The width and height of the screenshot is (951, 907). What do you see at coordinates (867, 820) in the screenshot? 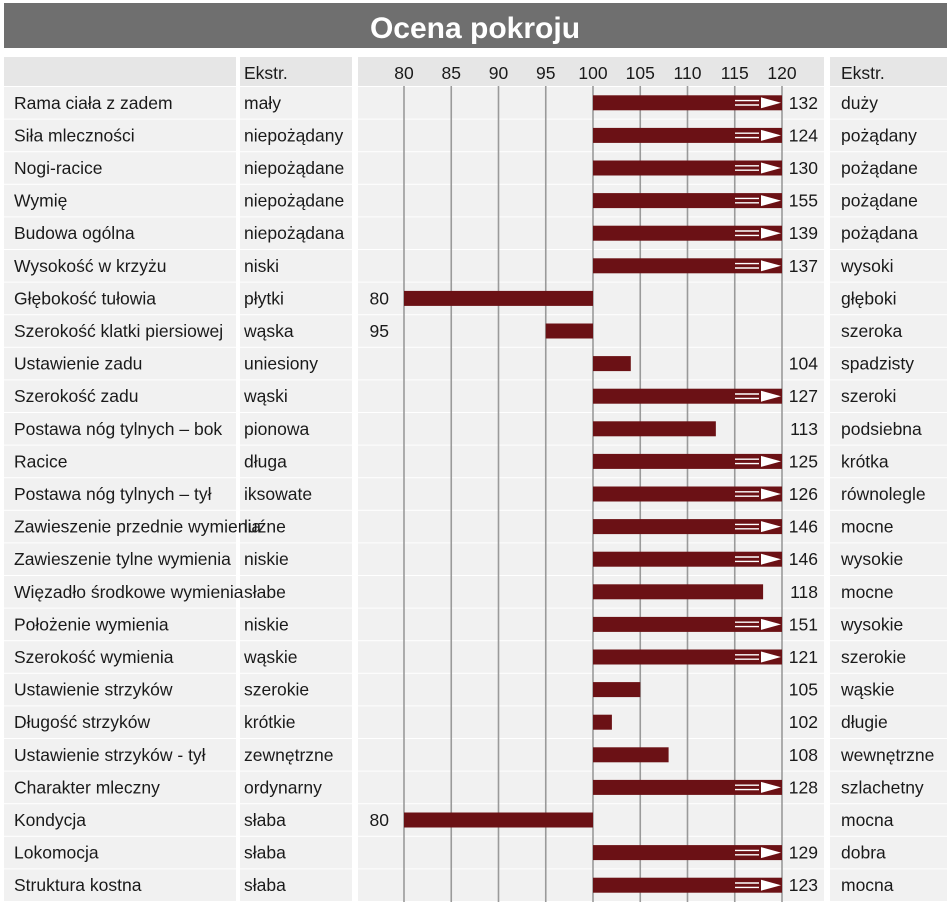
I see `high-extreme-label: mocna` at bounding box center [867, 820].